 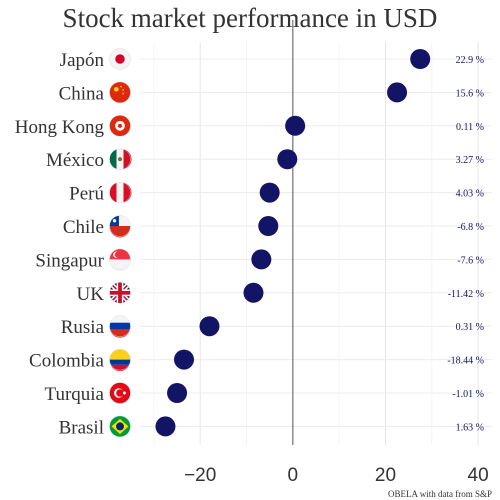 I want to click on data-row: Rusia 0.31 %, so click(x=272, y=326).